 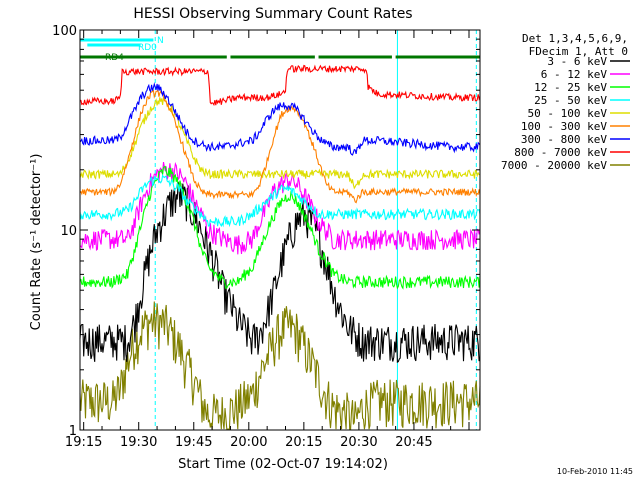 What do you see at coordinates (574, 74) in the screenshot?
I see `legend-entry-label: 6 - 12 keV` at bounding box center [574, 74].